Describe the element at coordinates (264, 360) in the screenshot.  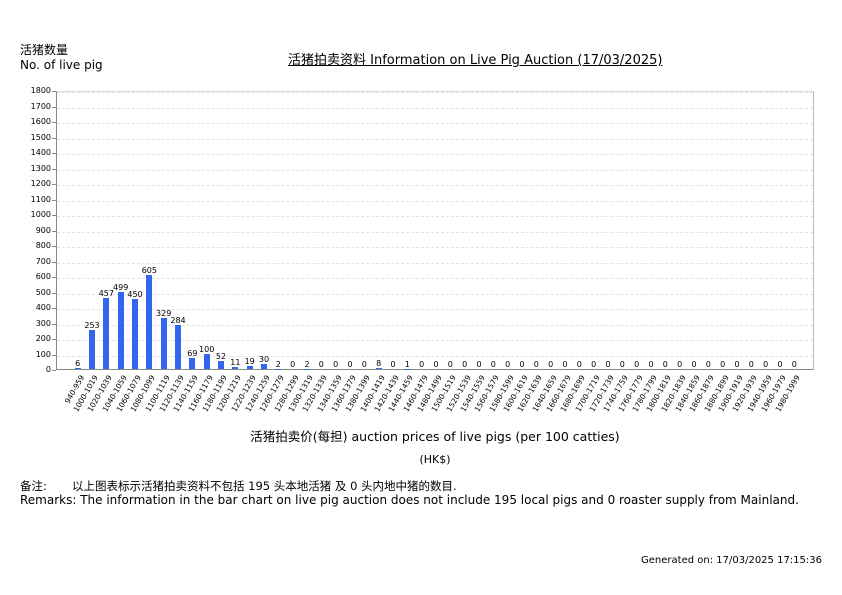
I see `bar-value-label: 30` at that location.